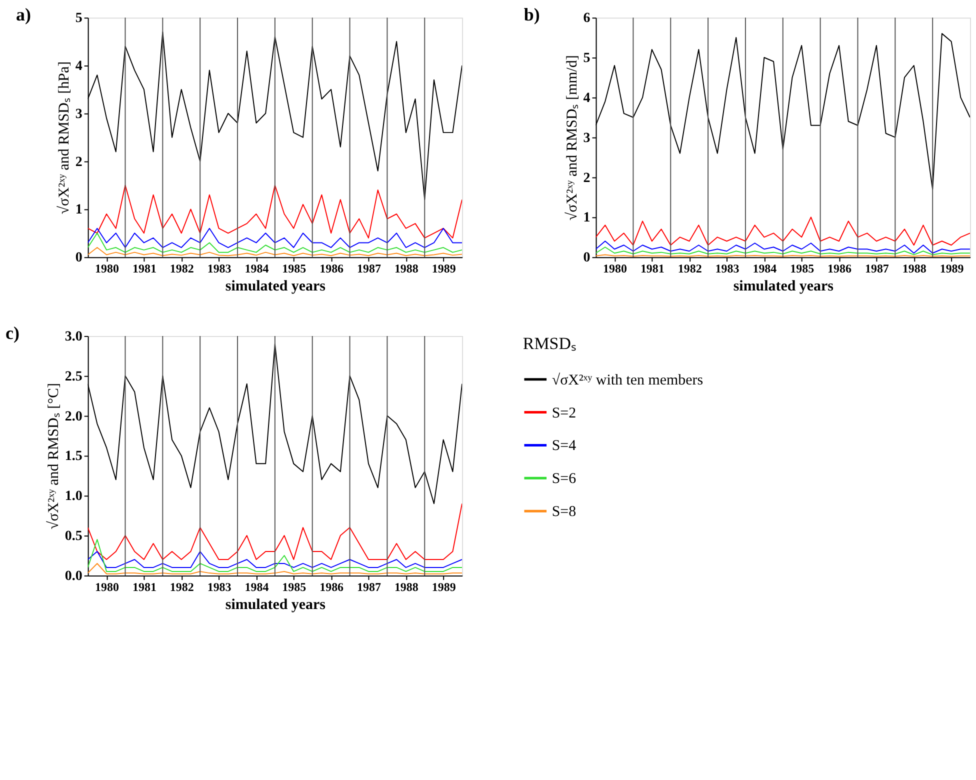 Image resolution: width=976 pixels, height=780 pixels. Describe the element at coordinates (73, 496) in the screenshot. I see `y-tick-label: 1.0` at that location.